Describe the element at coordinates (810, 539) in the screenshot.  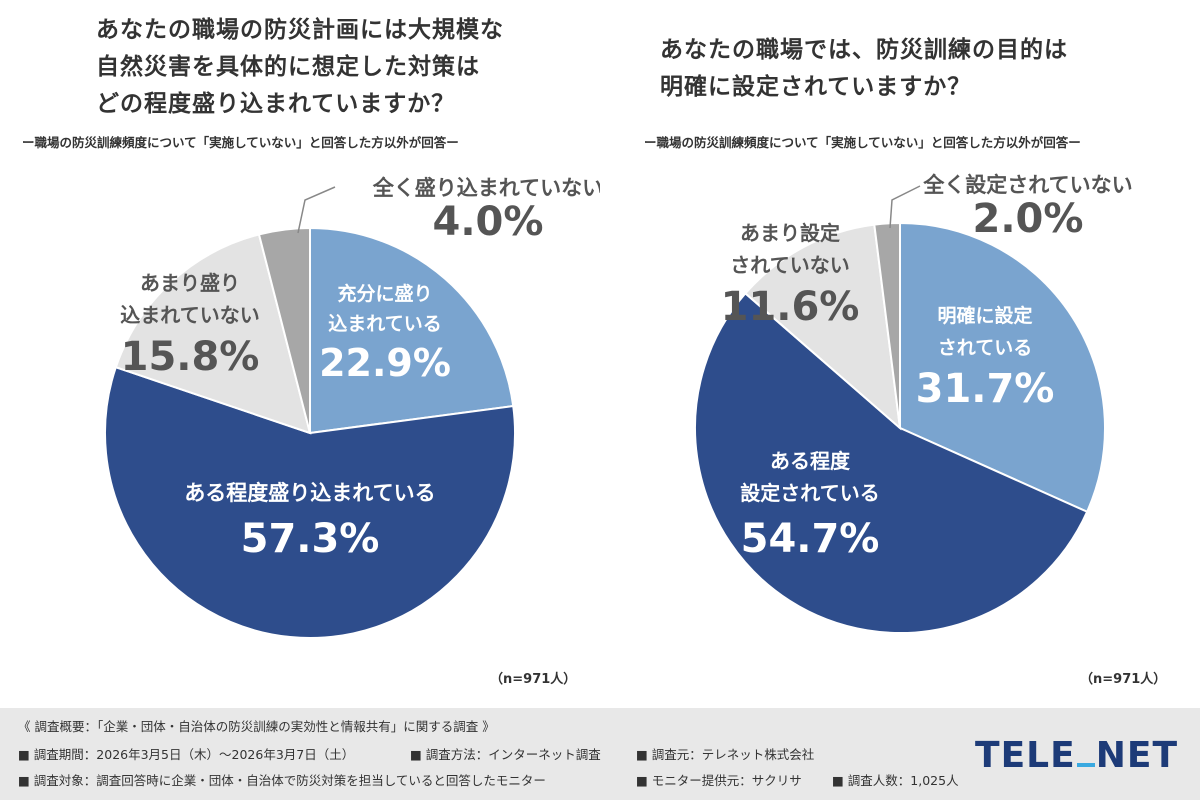
I see `slice-value-label: 54.7%` at that location.